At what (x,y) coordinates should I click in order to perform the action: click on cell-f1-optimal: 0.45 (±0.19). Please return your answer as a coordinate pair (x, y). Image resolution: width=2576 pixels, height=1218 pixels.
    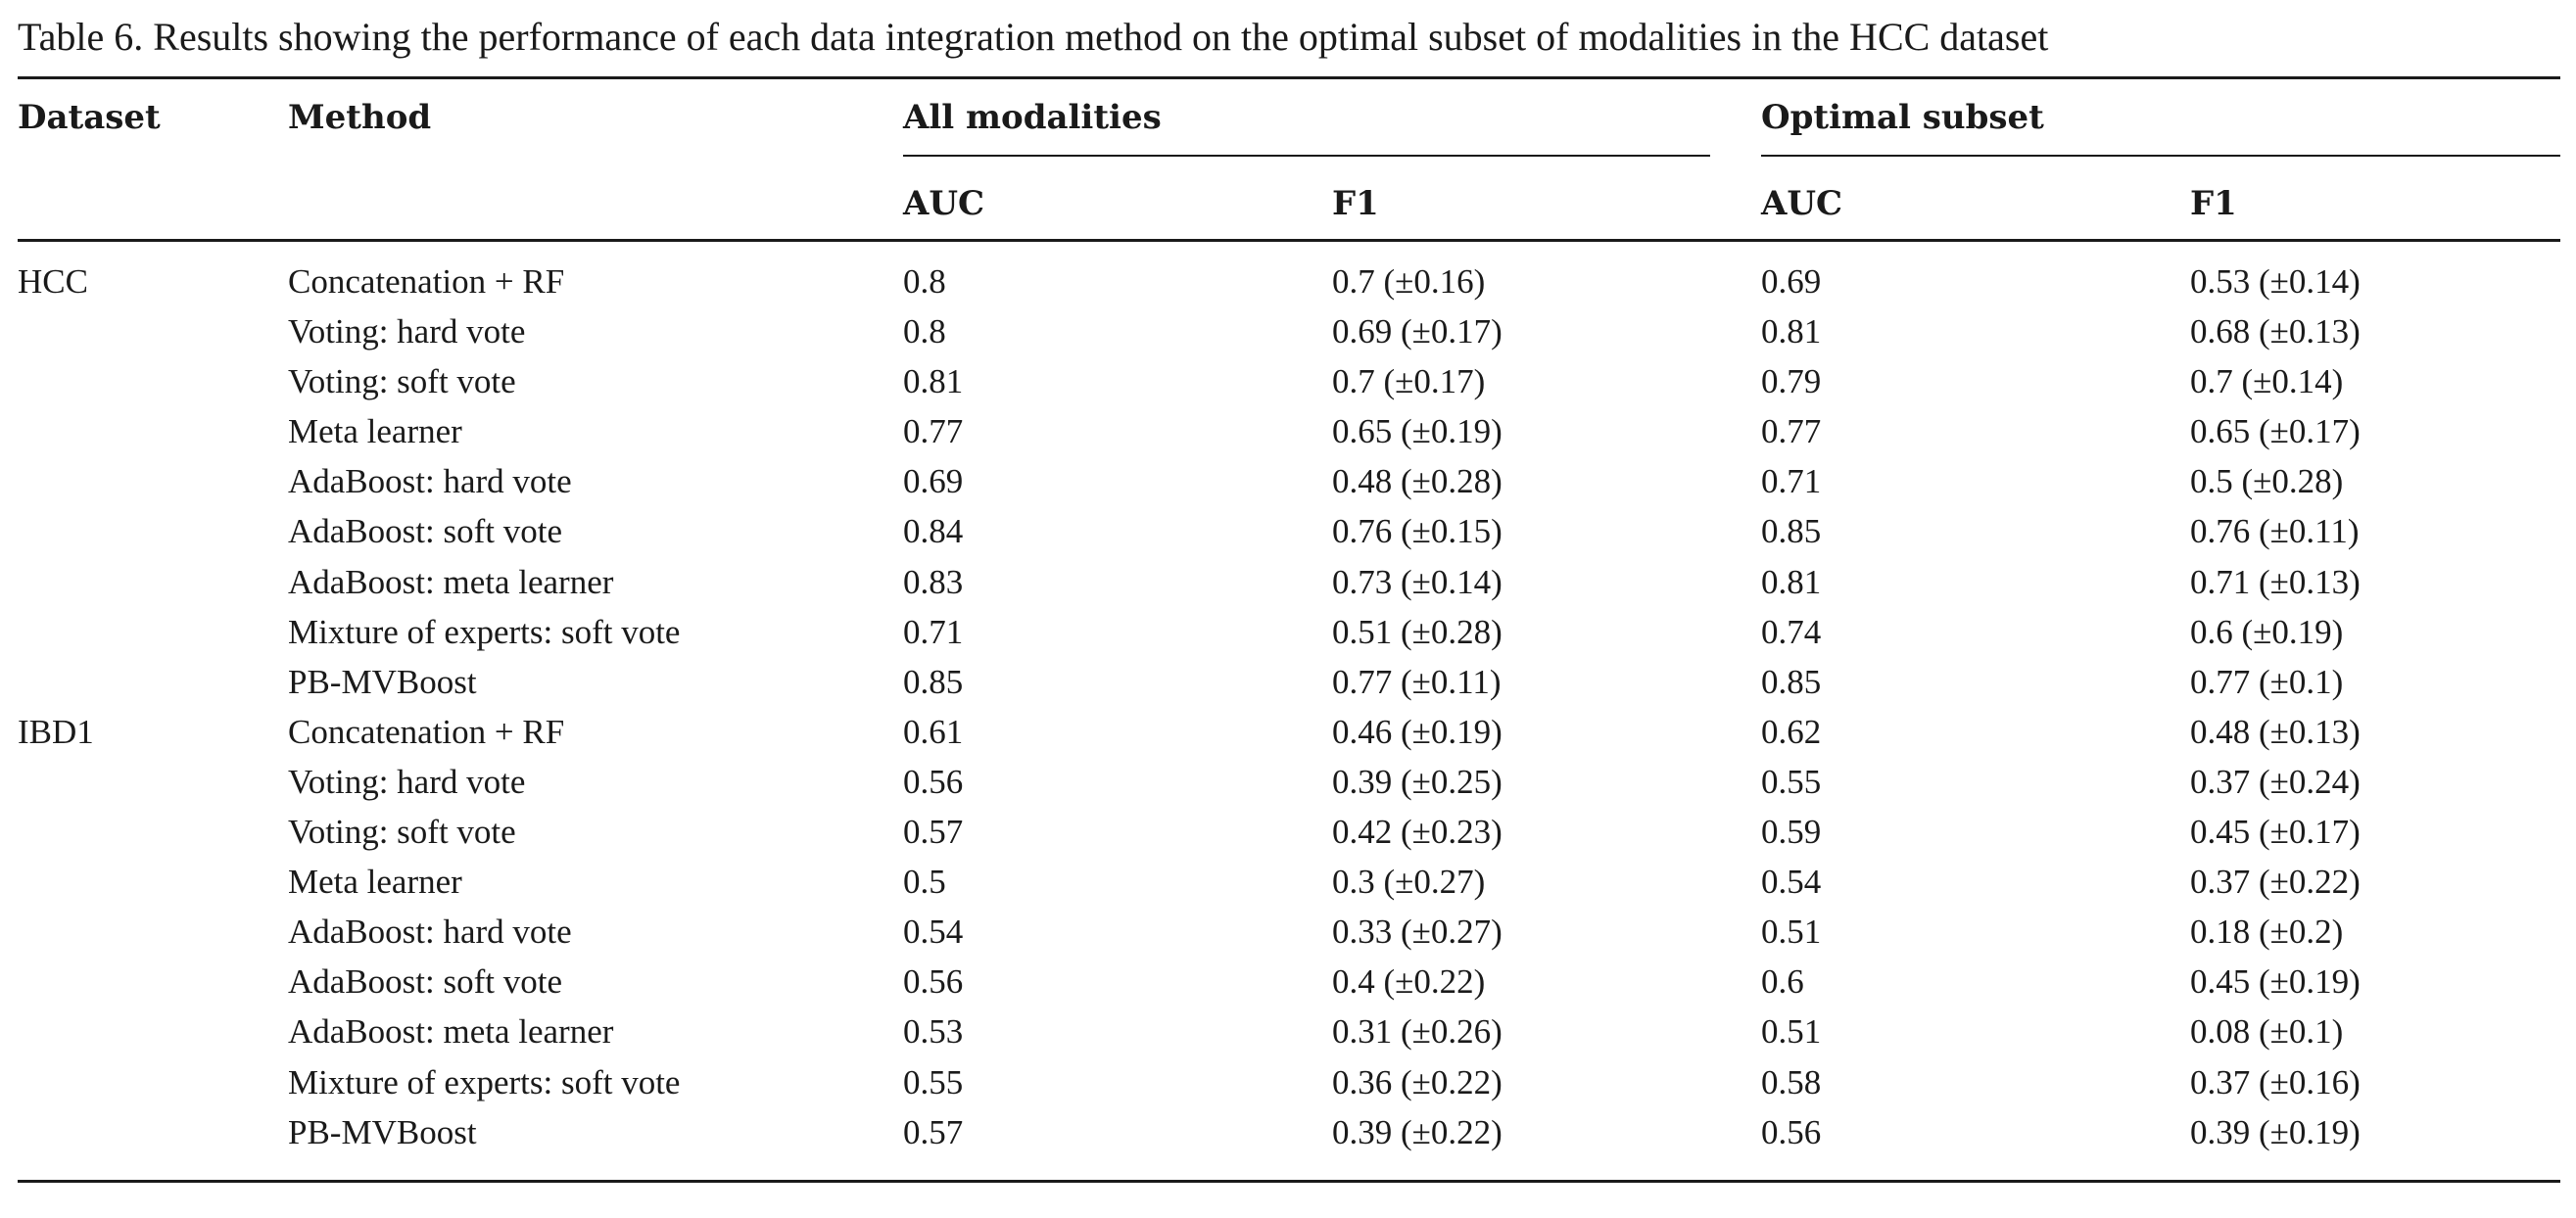
    Looking at the image, I should click on (2275, 982).